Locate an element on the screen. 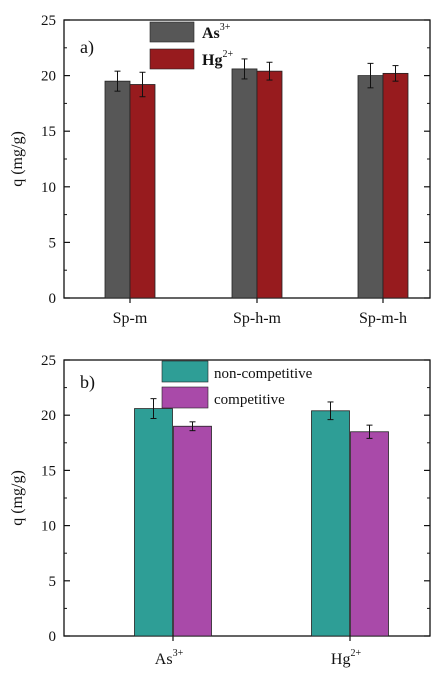 This screenshot has height=676, width=438. x-tick-label: Hg2+ is located at coordinates (346, 658).